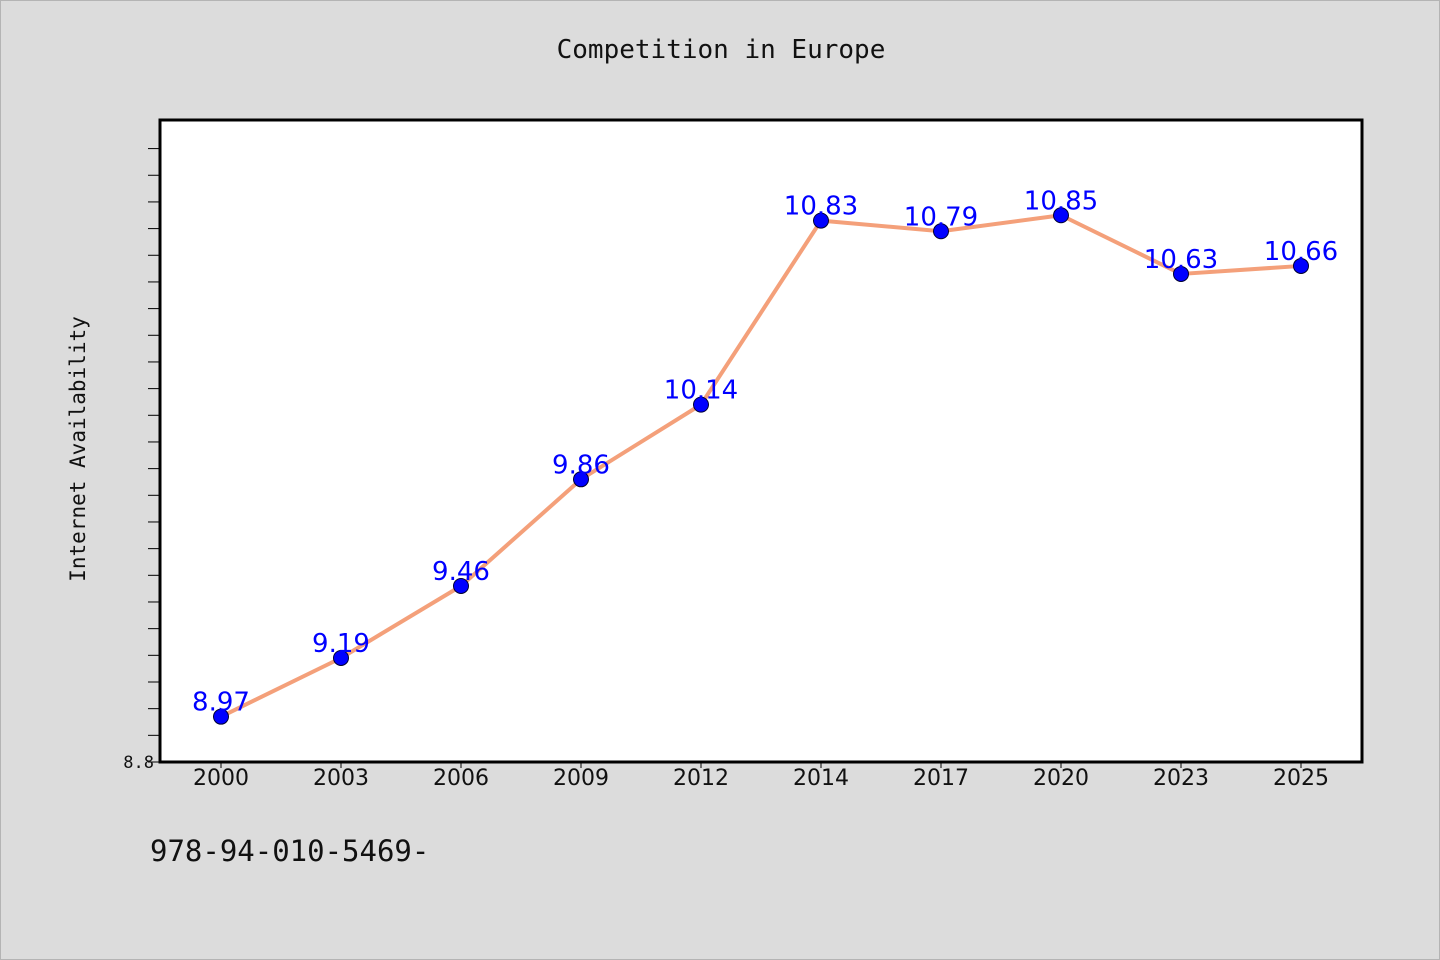 Image resolution: width=1440 pixels, height=960 pixels. I want to click on y-axis-ticks: 8.8, so click(141, 460).